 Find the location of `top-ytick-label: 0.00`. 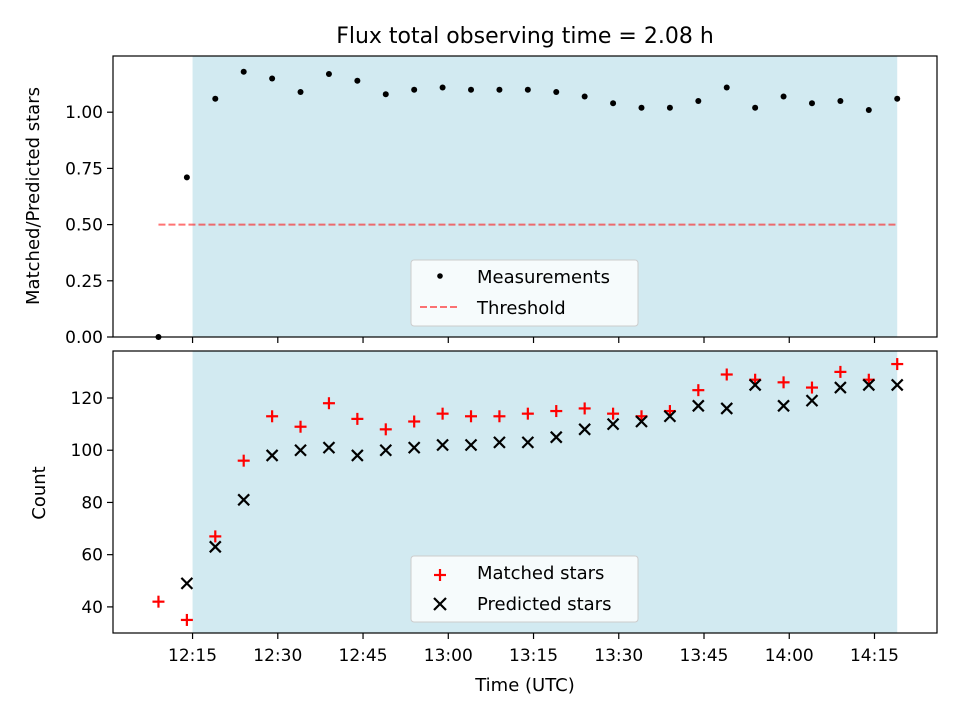

top-ytick-label: 0.00 is located at coordinates (84, 338).